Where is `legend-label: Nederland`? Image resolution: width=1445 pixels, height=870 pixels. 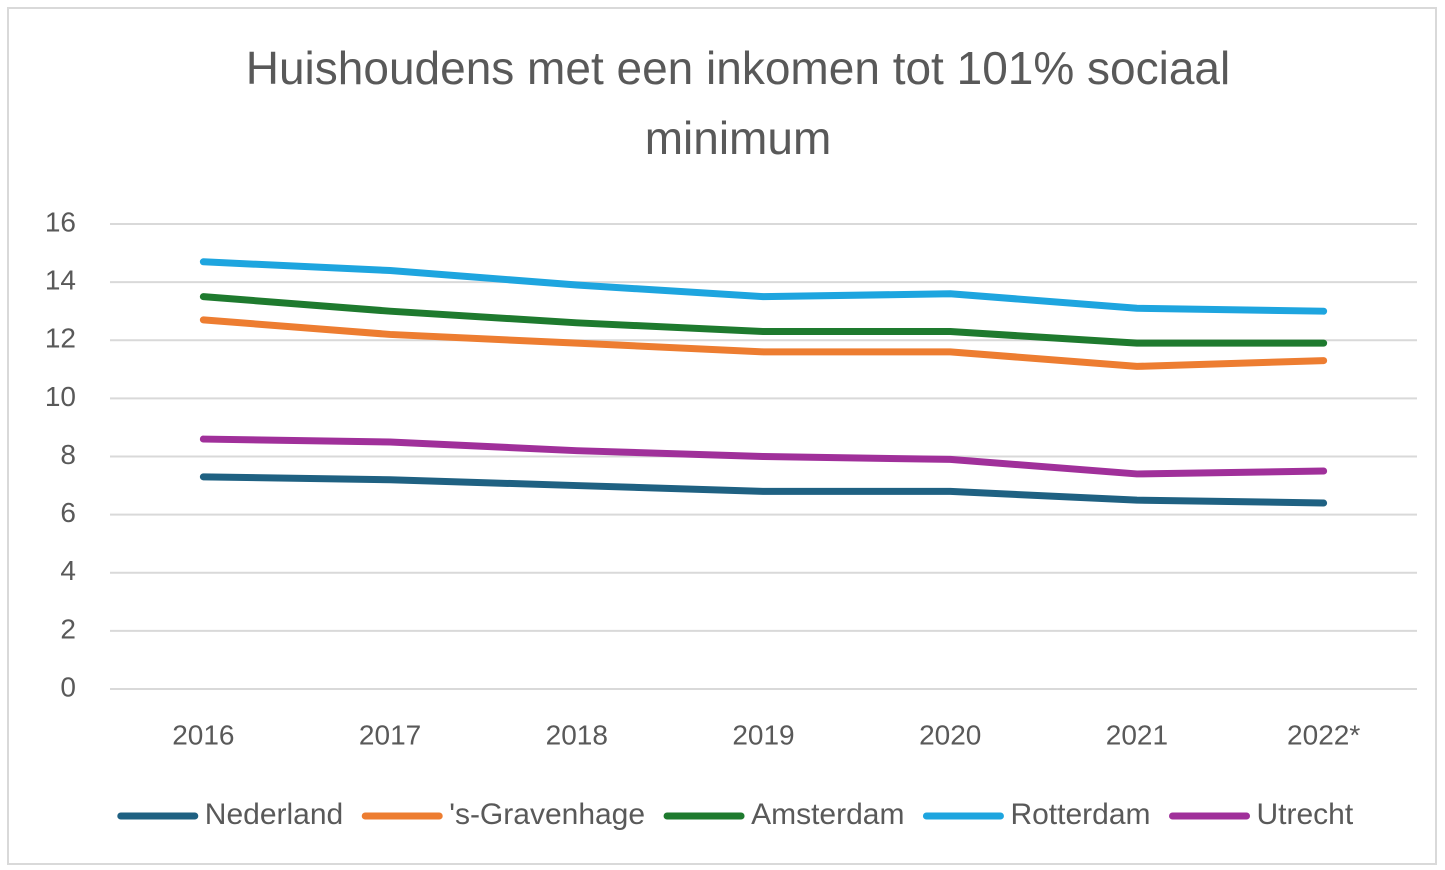 legend-label: Nederland is located at coordinates (274, 814).